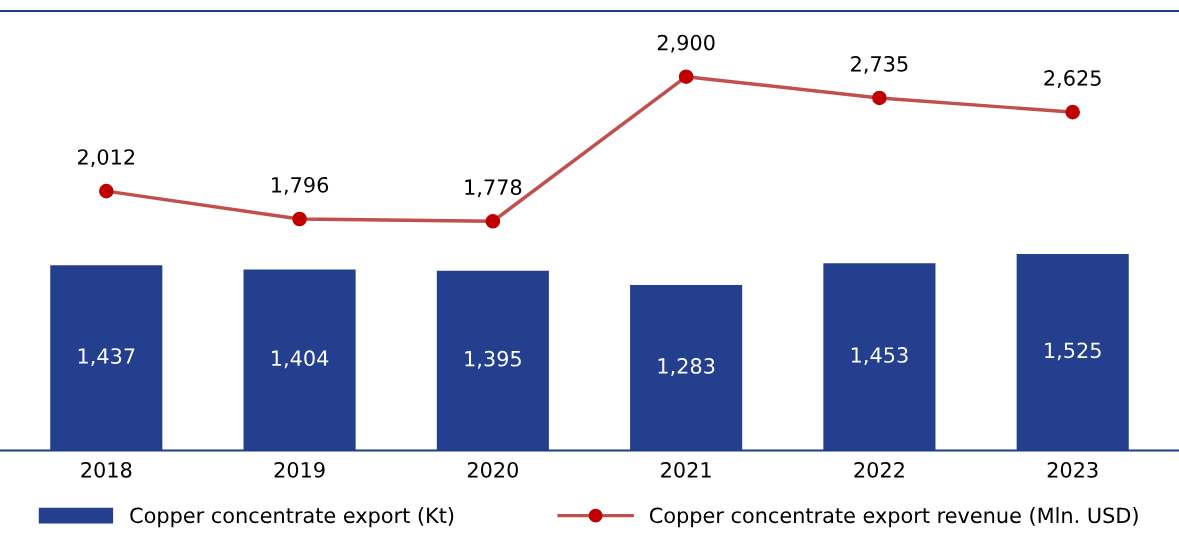  Describe the element at coordinates (879, 64) in the screenshot. I see `data-label: 2,735` at that location.